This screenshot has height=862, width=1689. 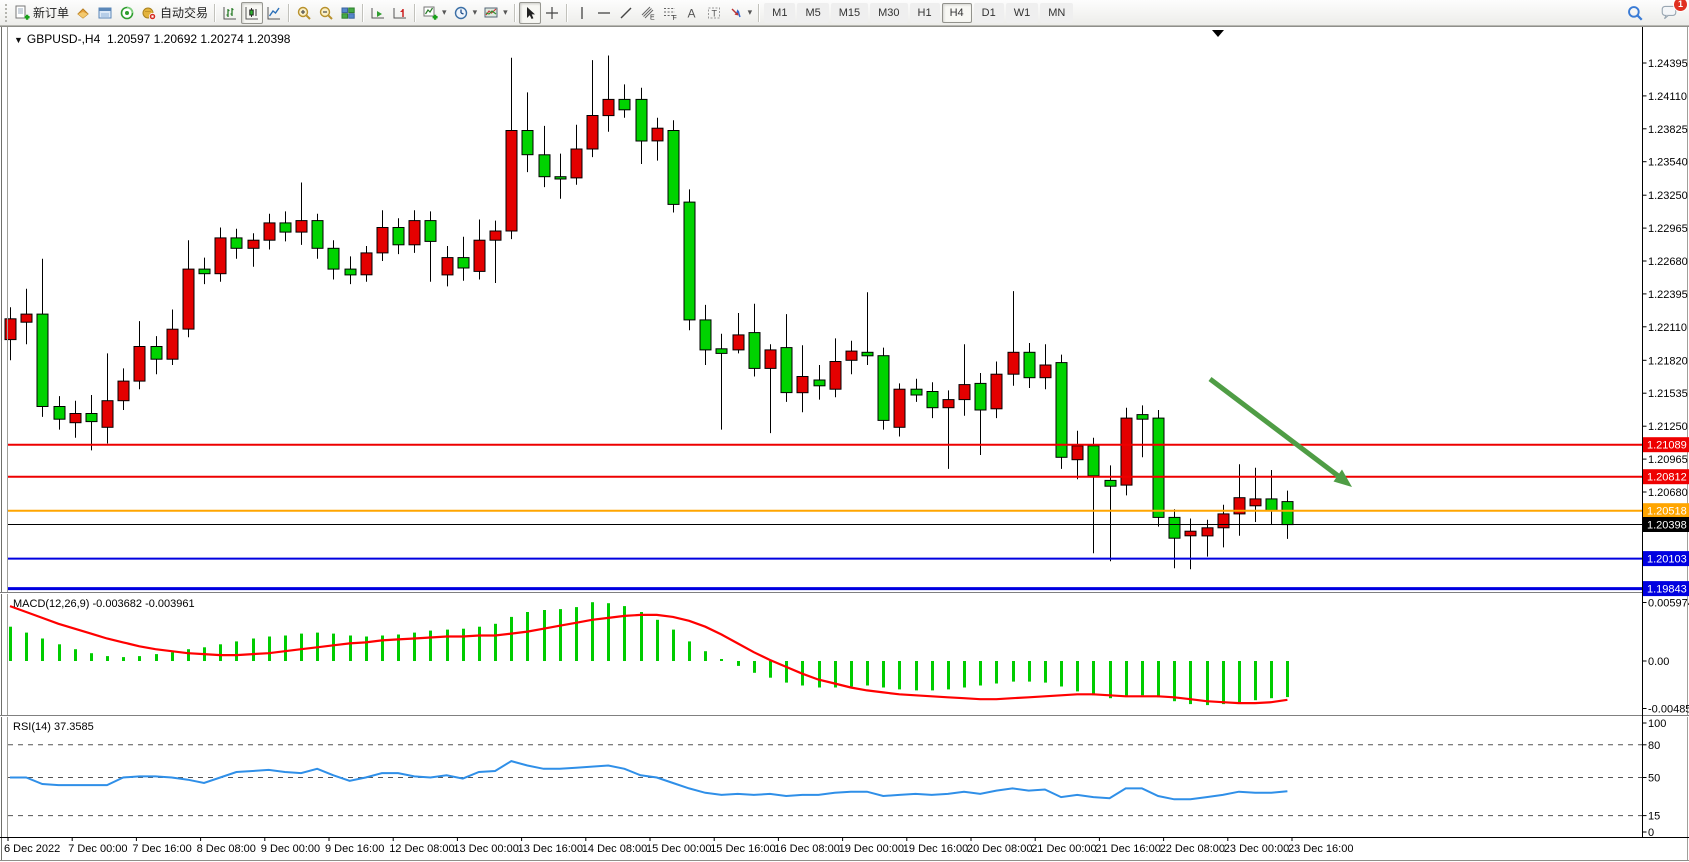 What do you see at coordinates (924, 12) in the screenshot?
I see `timeframe-button-H1: H1` at bounding box center [924, 12].